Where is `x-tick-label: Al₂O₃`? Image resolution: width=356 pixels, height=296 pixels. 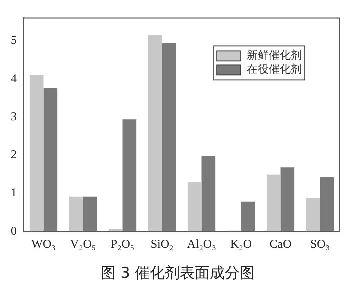
x-tick-label: Al₂O₃ is located at coordinates (201, 243).